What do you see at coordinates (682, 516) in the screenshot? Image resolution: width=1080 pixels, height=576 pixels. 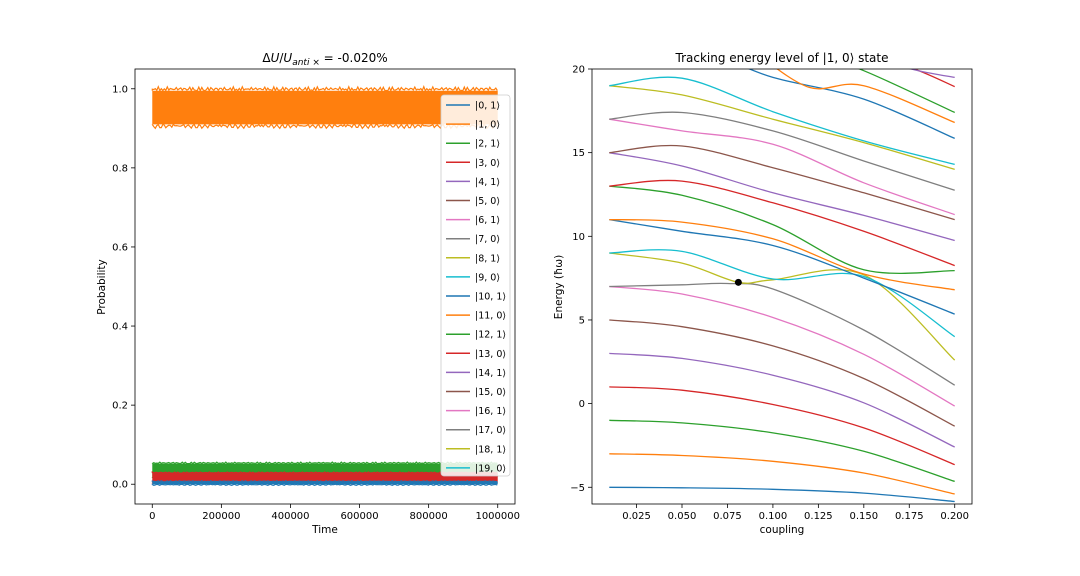 I see `x-tick-label: 0.050` at bounding box center [682, 516].